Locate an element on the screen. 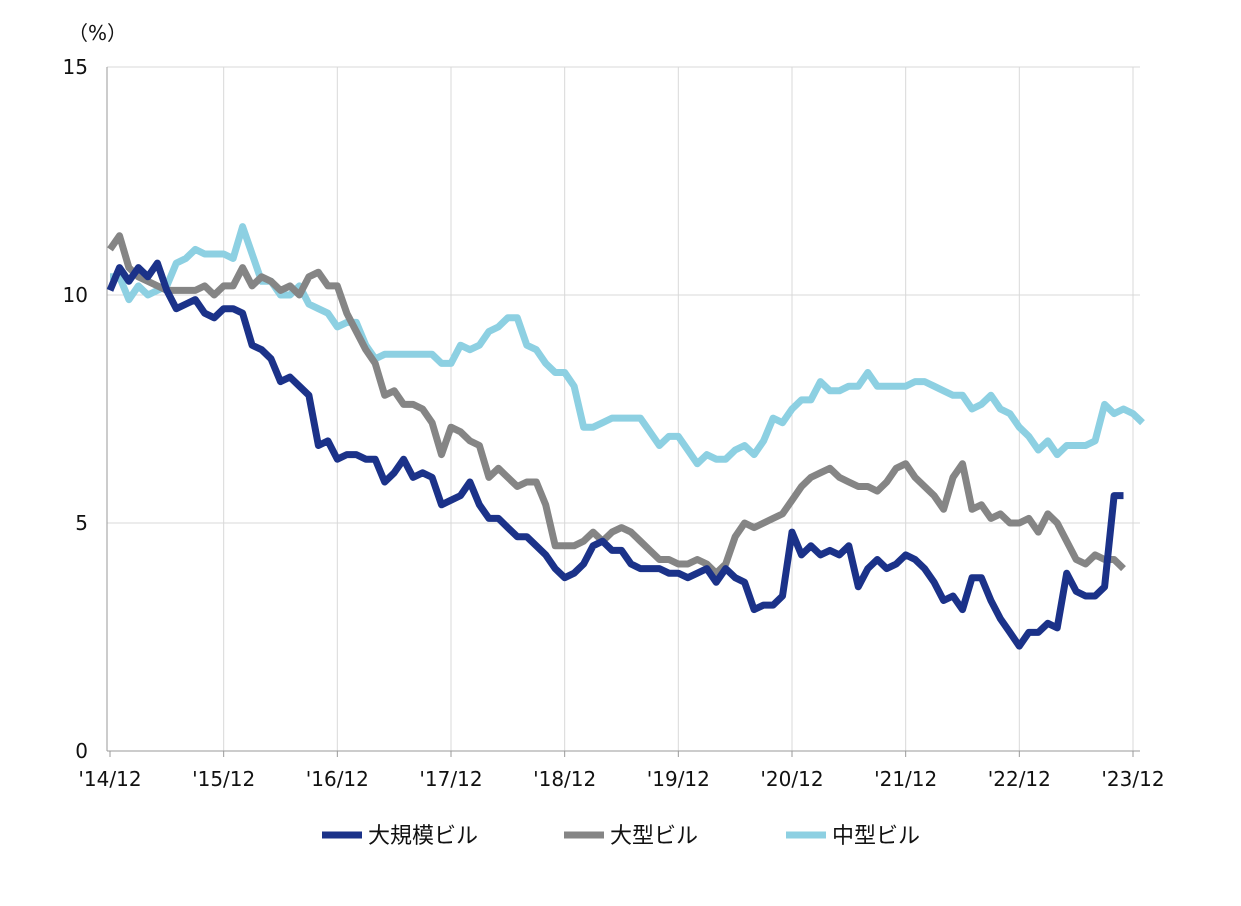 Image resolution: width=1241 pixels, height=906 pixels. y-tick-label: 0 is located at coordinates (81, 751).